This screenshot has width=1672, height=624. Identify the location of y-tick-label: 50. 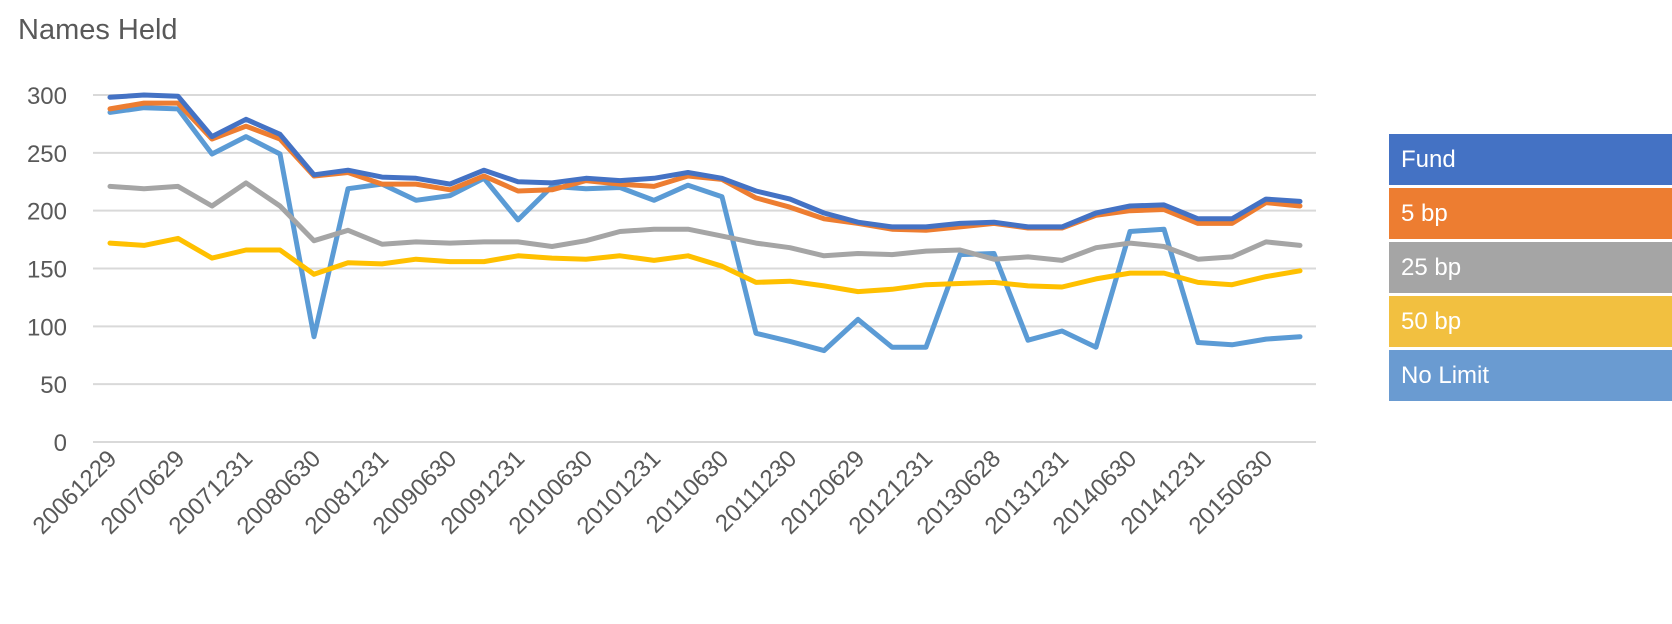
(53, 385).